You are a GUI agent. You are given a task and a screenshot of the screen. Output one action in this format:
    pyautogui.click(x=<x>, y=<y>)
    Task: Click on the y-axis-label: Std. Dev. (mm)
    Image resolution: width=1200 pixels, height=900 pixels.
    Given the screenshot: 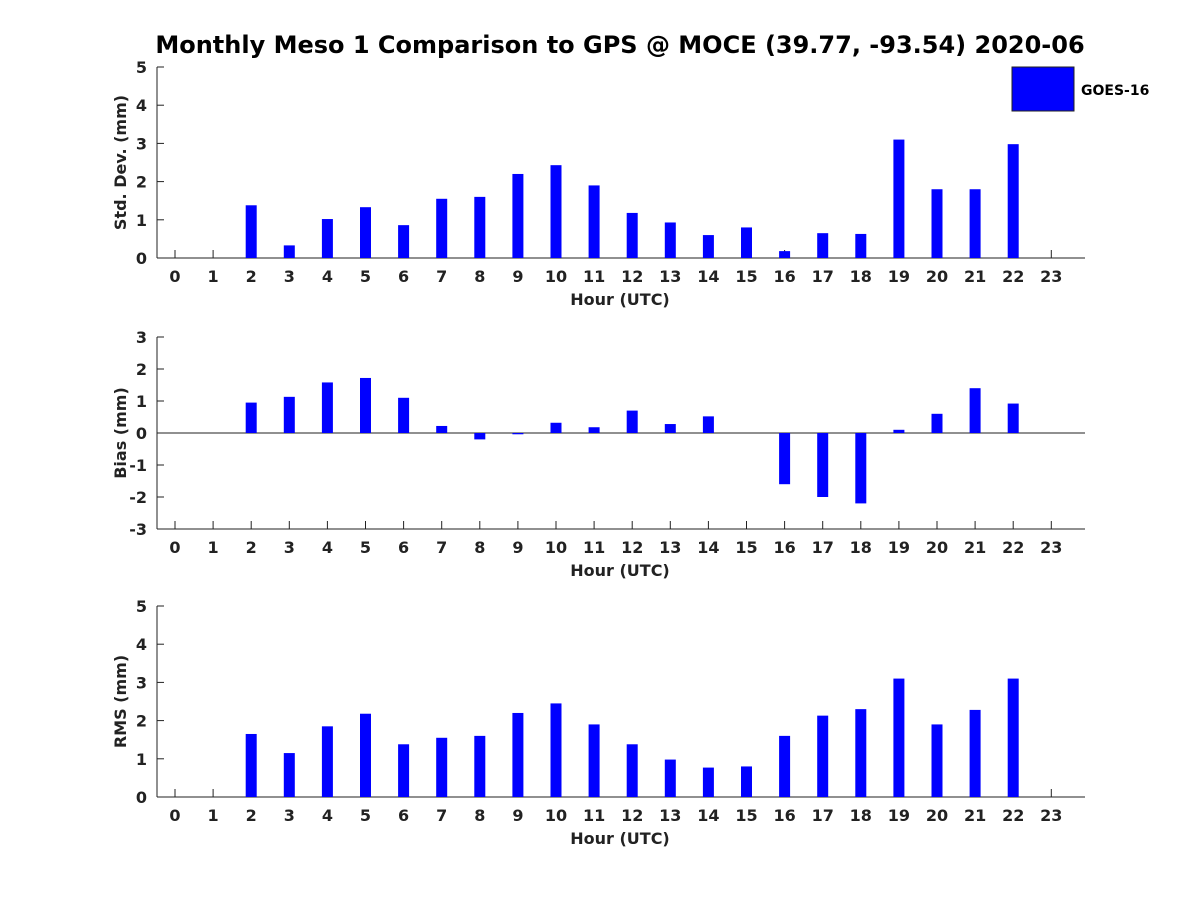 What is the action you would take?
    pyautogui.click(x=120, y=162)
    